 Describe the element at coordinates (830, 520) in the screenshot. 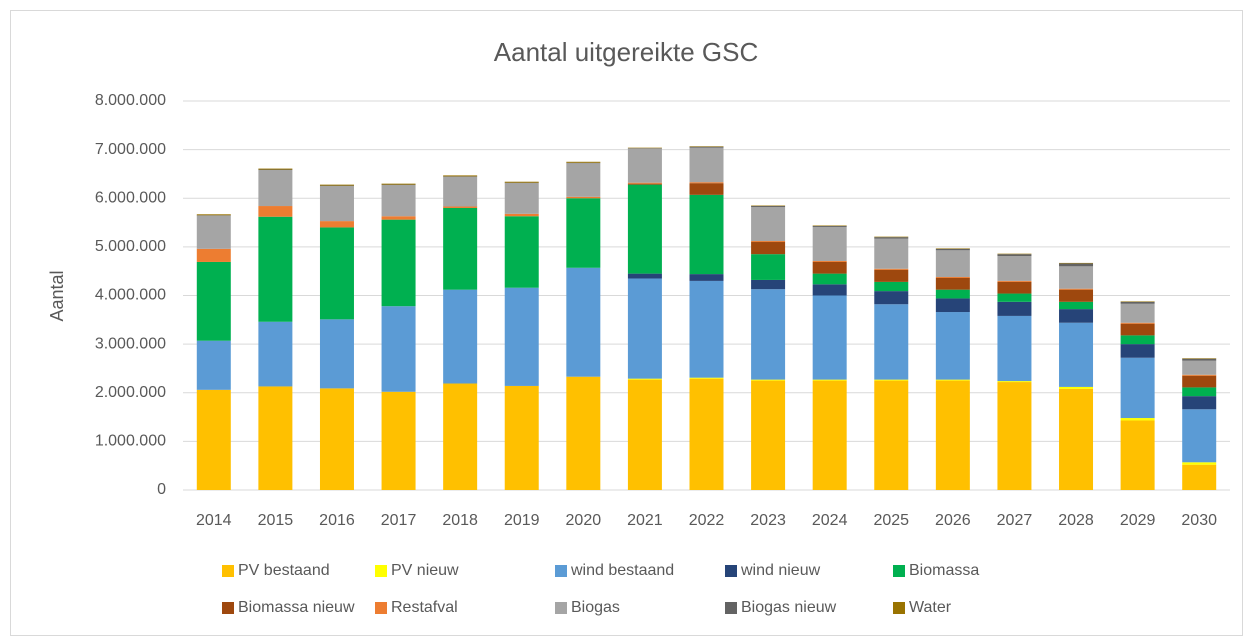

I see `x-tick-label: 2024` at that location.